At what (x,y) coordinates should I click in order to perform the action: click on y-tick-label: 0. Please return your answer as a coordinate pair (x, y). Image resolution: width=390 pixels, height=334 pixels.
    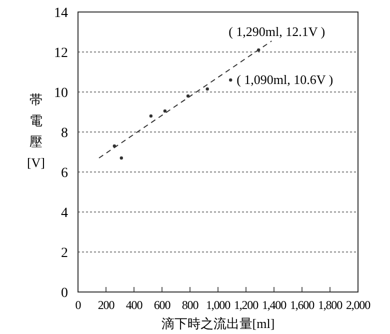
    Looking at the image, I should click on (64, 293).